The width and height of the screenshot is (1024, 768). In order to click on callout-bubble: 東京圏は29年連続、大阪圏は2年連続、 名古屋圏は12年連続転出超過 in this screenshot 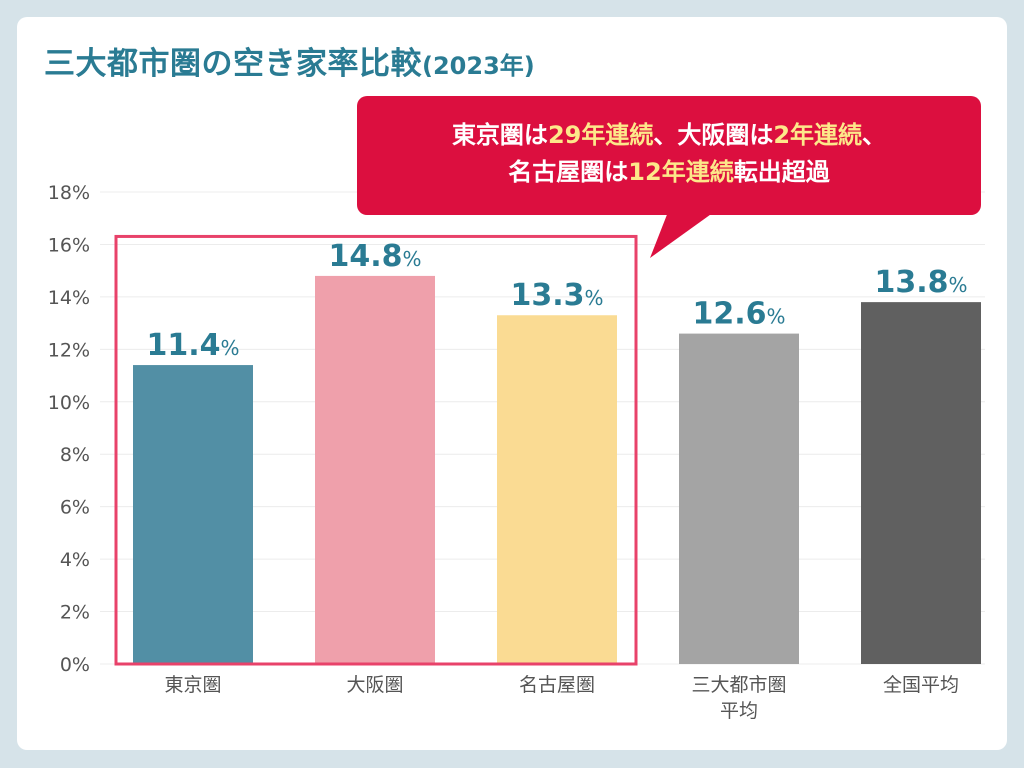, I will do `click(669, 155)`.